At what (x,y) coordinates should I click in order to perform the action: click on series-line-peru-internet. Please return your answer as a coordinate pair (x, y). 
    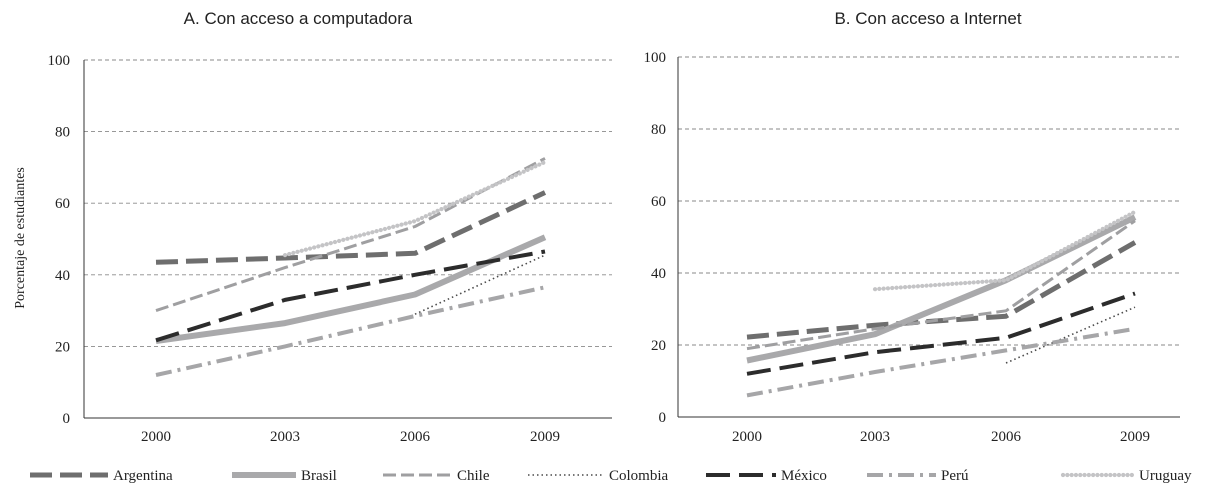
    Looking at the image, I should click on (941, 362).